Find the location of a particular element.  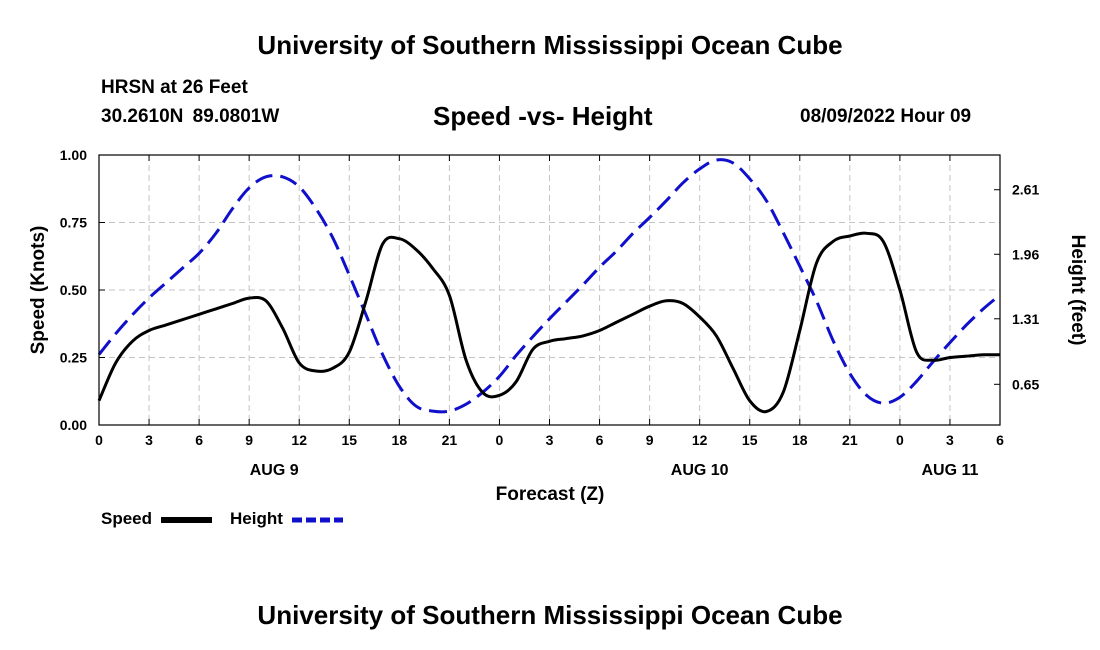

date-label: AUG 9 is located at coordinates (274, 470).